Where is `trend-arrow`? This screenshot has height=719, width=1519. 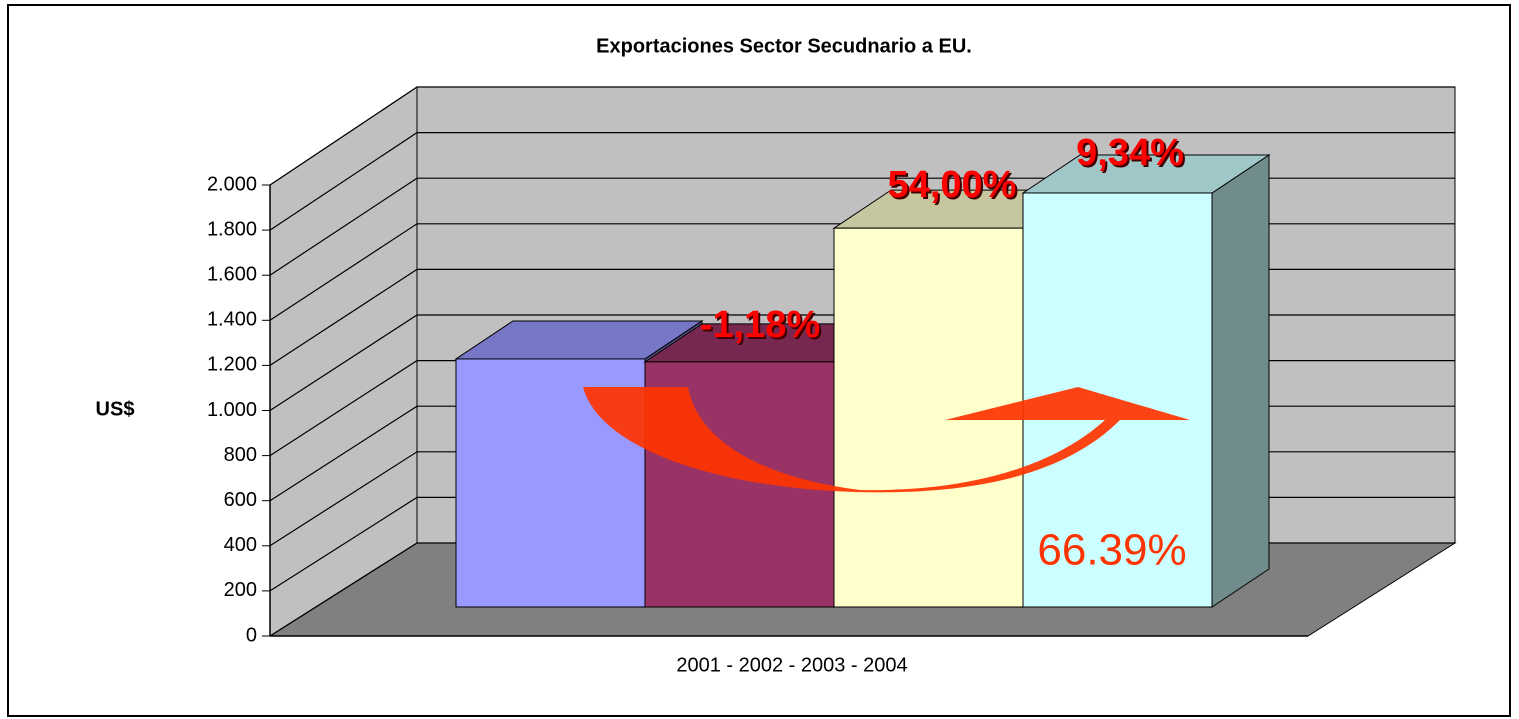
trend-arrow is located at coordinates (886, 440).